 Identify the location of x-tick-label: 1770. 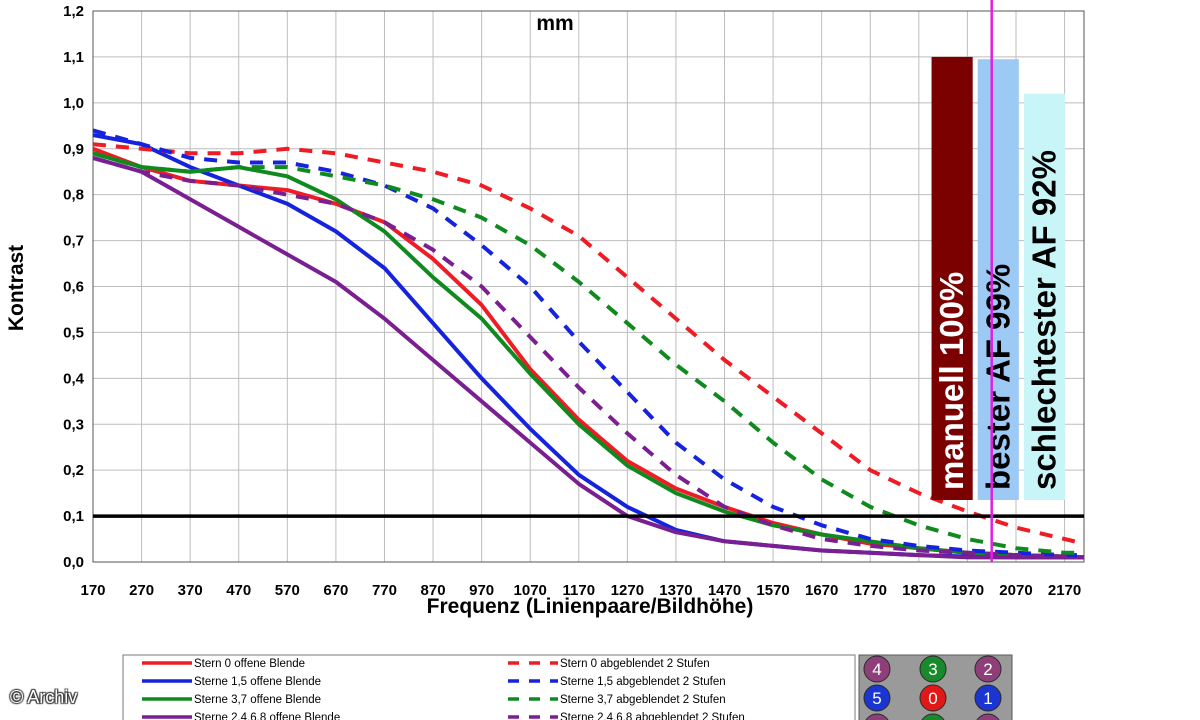
(870, 590).